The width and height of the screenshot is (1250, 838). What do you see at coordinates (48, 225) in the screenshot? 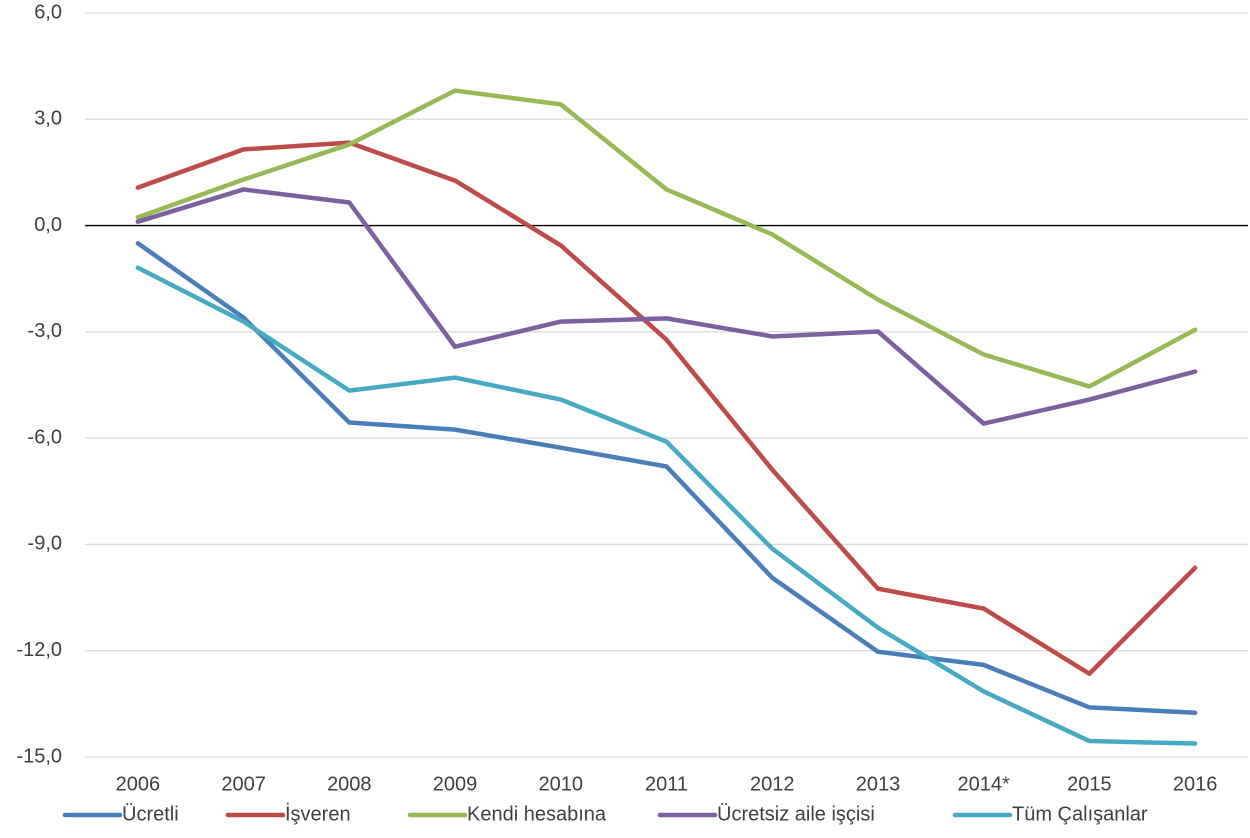
I see `y-tick-label: 0,0` at bounding box center [48, 225].